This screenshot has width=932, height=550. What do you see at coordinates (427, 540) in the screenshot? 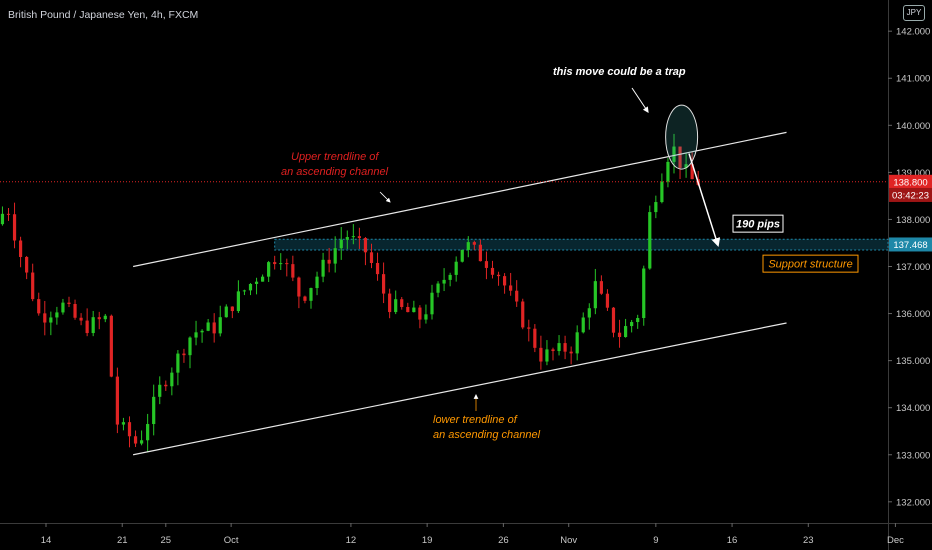
I see `x-tick-label: 19` at bounding box center [427, 540].